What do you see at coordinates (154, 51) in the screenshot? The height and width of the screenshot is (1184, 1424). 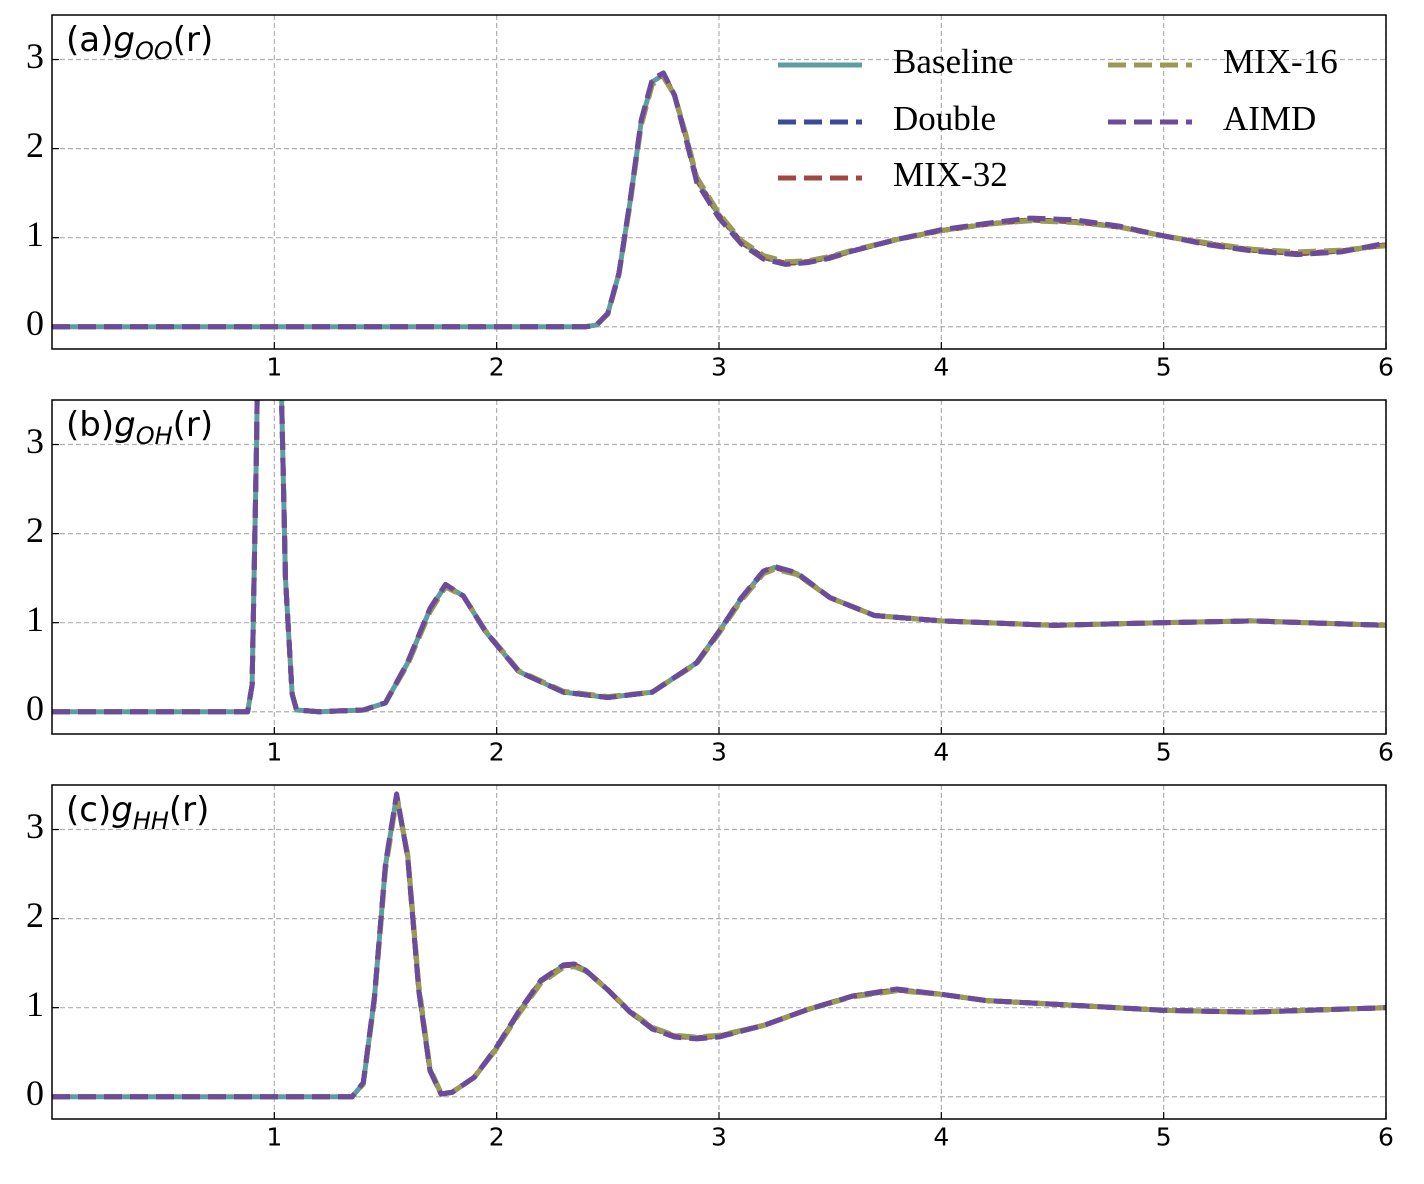 I see `label-subscript: OO` at bounding box center [154, 51].